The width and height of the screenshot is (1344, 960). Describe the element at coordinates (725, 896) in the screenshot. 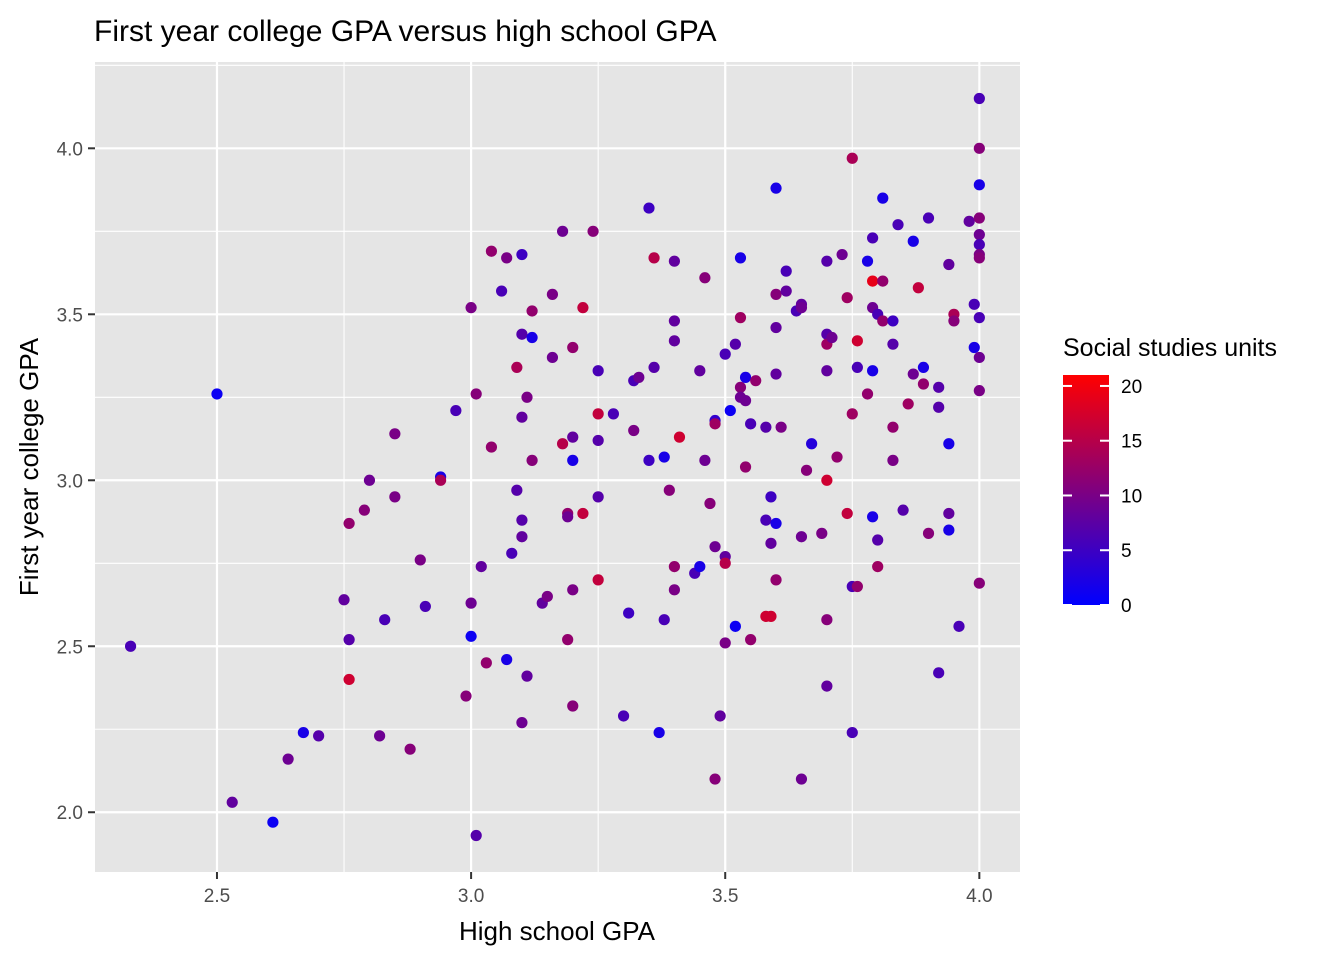

I see `x-tick-label: 3.5` at that location.